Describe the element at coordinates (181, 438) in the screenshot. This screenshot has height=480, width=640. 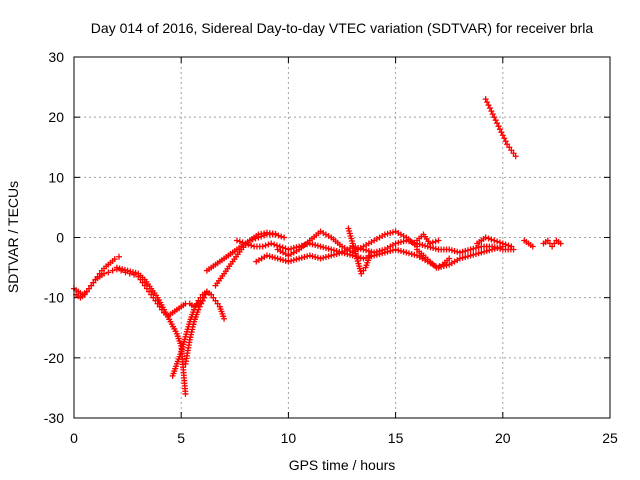
I see `x-tick-label: 5` at that location.